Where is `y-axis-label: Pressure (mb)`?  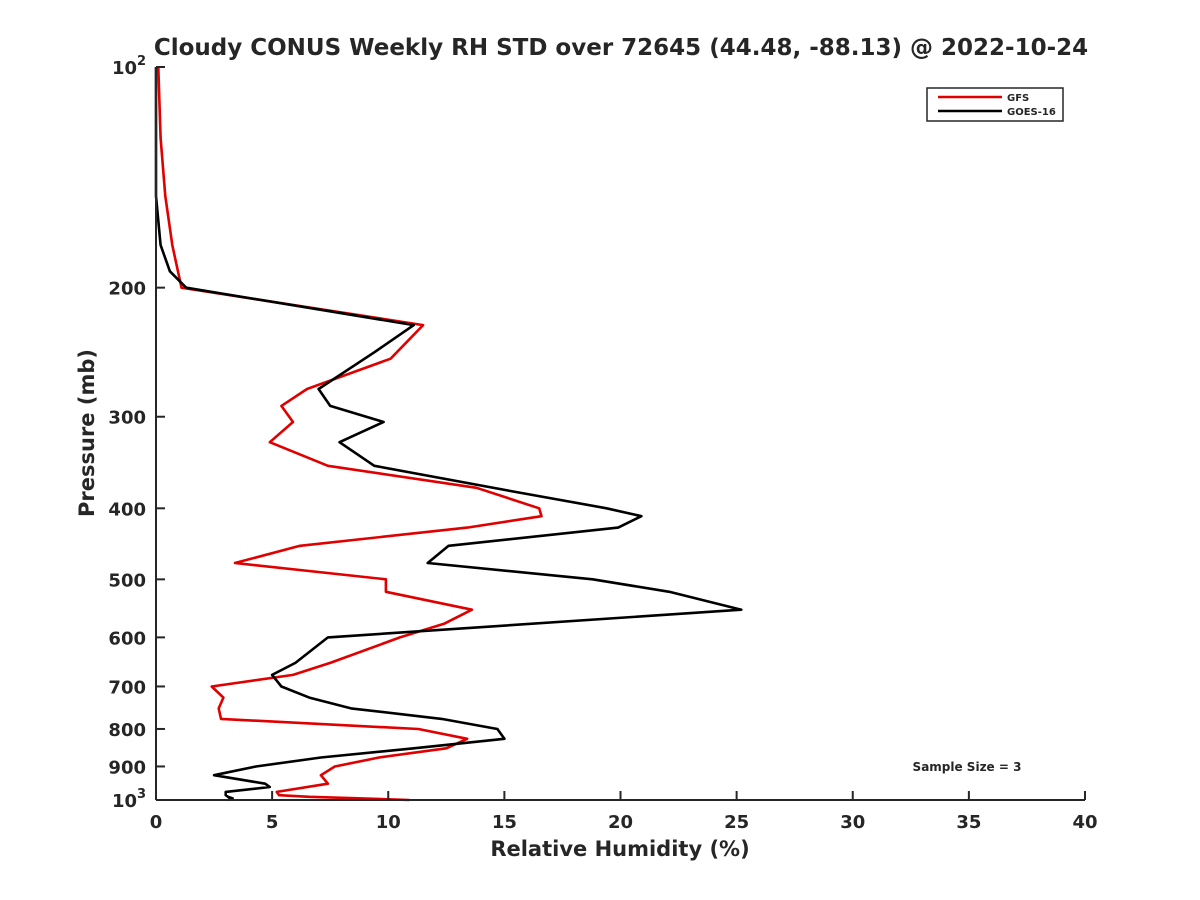
y-axis-label: Pressure (mb) is located at coordinates (87, 433).